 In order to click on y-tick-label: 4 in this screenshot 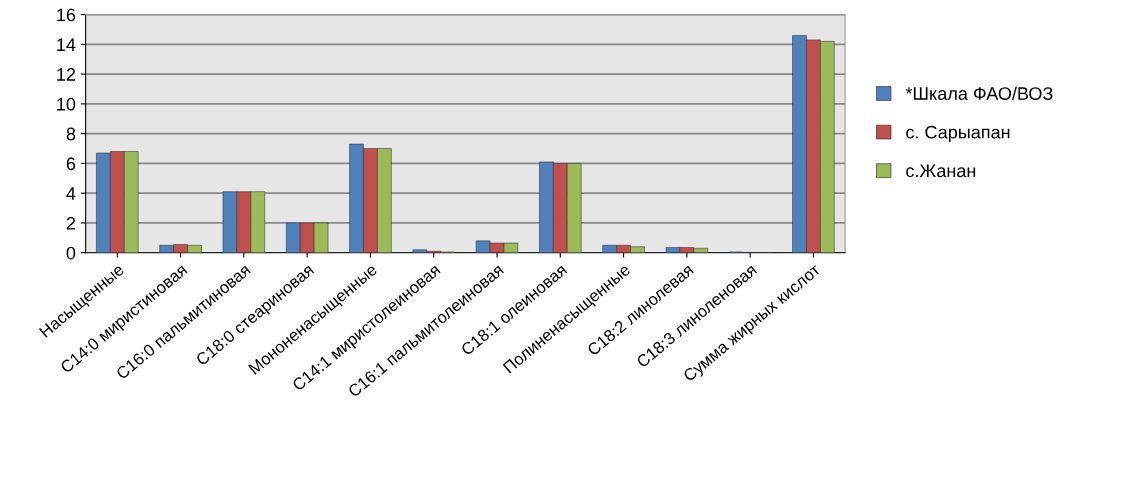, I will do `click(71, 193)`.